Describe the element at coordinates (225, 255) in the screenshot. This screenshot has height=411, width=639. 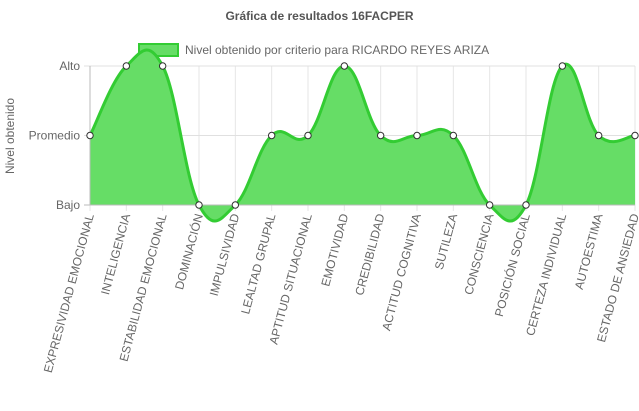
I see `x-tick-label: IMPULSIVIDAD` at that location.